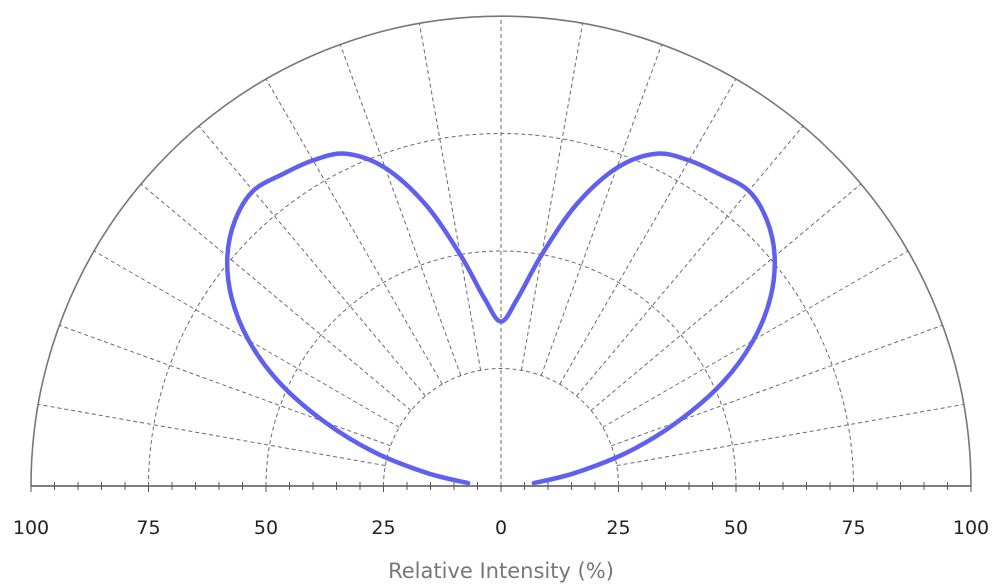  I want to click on x-tick-label: 0, so click(501, 528).